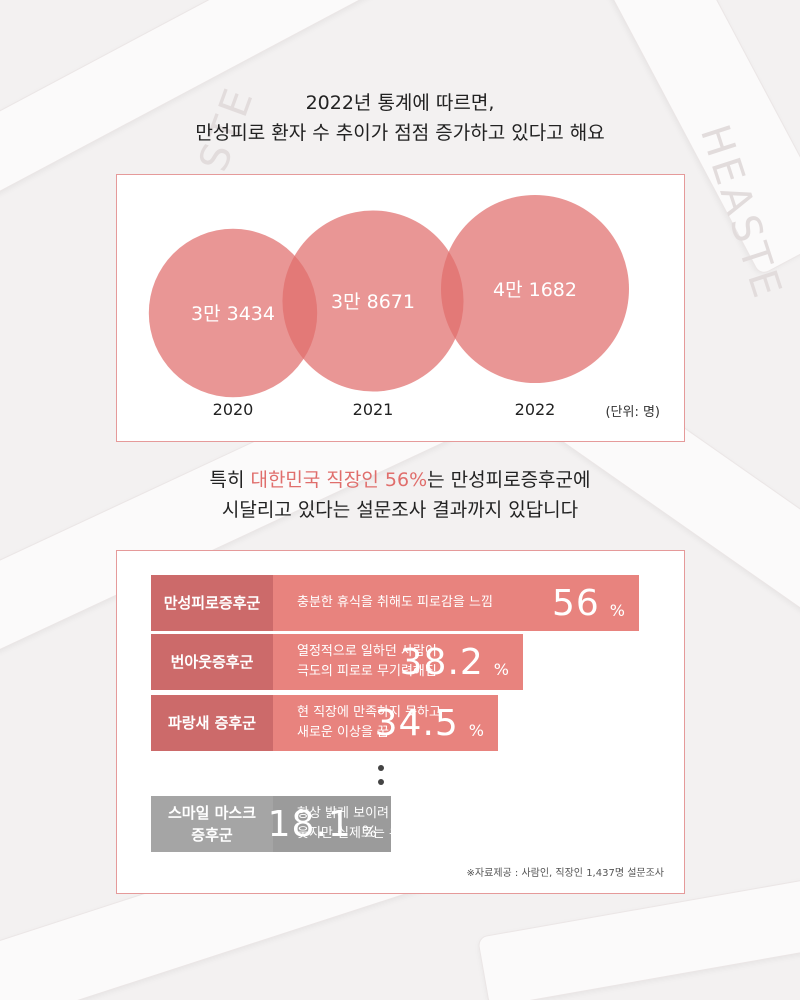 The width and height of the screenshot is (800, 1000). Describe the element at coordinates (535, 409) in the screenshot. I see `year-label: 2022` at that location.